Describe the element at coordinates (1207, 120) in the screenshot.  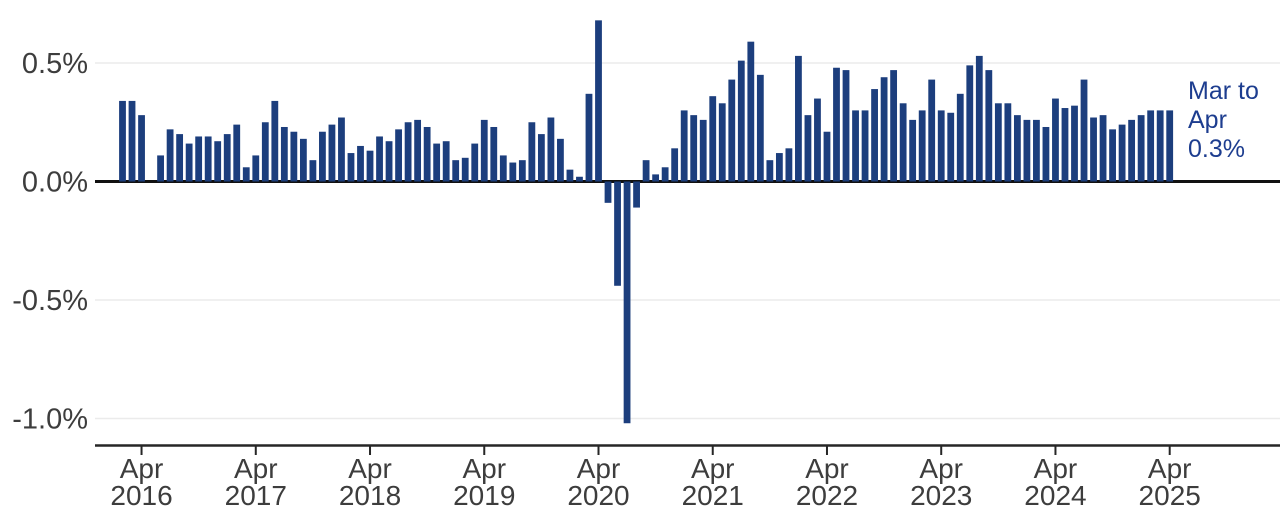
I see `annotation-line-2: Apr` at that location.